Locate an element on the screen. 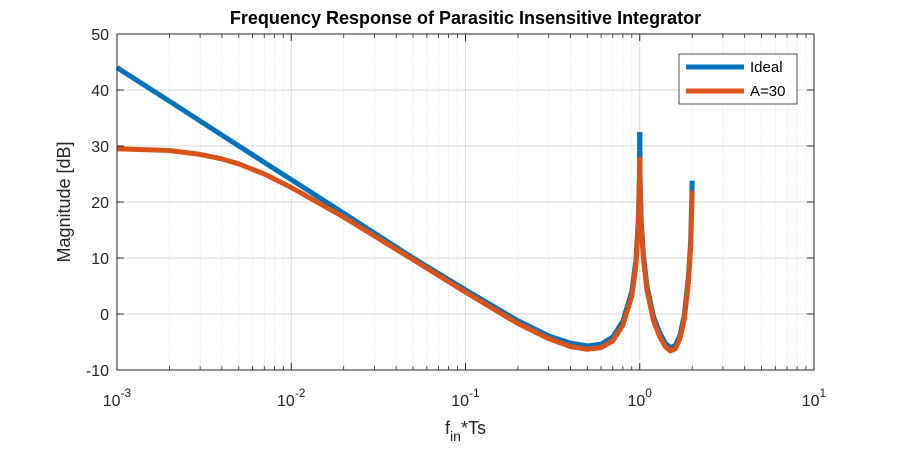 Image resolution: width=900 pixels, height=450 pixels. y-tick-label: 40 is located at coordinates (100, 91).